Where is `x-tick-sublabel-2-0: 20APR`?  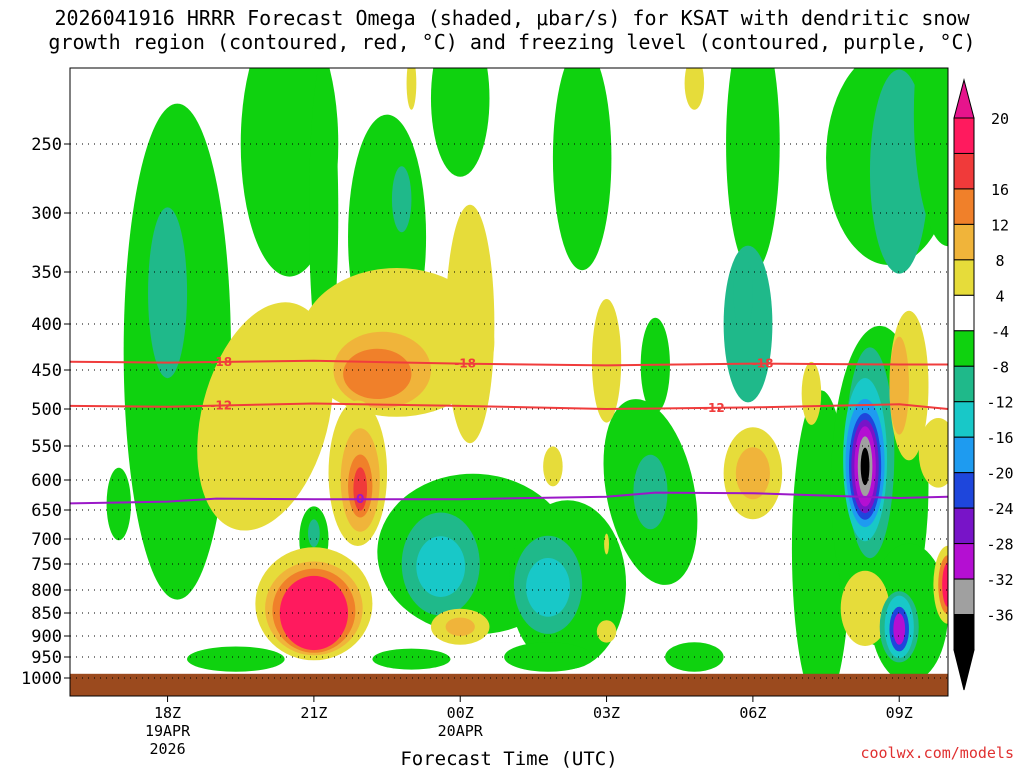 x-tick-sublabel-2-0: 20APR is located at coordinates (461, 731).